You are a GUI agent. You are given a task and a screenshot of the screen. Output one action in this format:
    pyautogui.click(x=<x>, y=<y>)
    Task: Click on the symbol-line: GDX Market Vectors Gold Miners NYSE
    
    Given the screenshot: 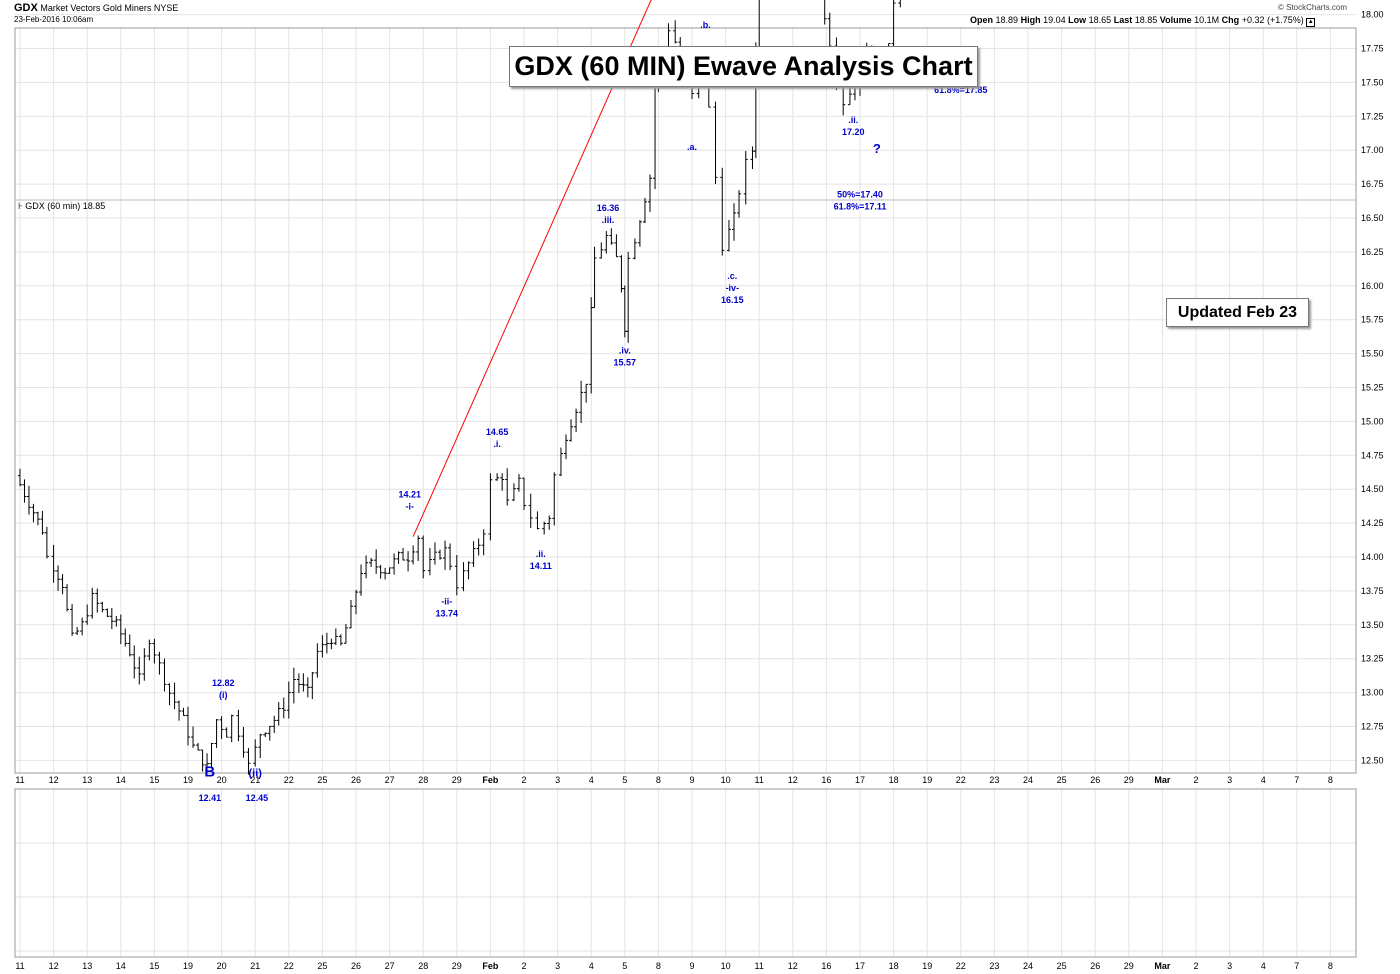 What is the action you would take?
    pyautogui.click(x=96, y=8)
    